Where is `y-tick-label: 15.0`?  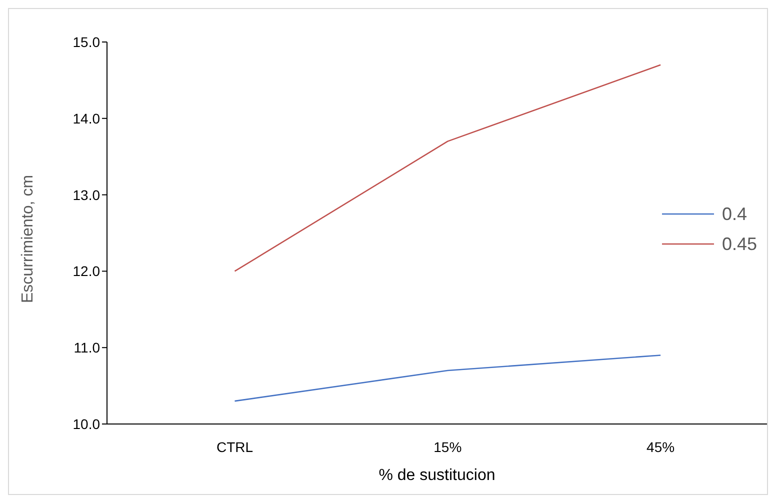 y-tick-label: 15.0 is located at coordinates (86, 42).